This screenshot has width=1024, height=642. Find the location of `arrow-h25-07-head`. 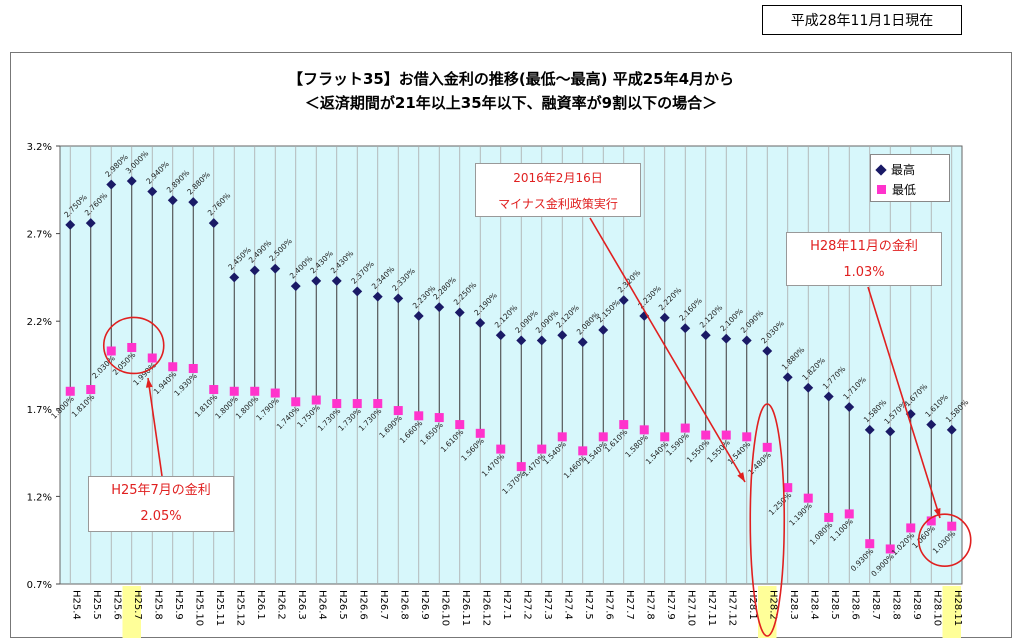

arrow-h25-07-head is located at coordinates (149, 383).